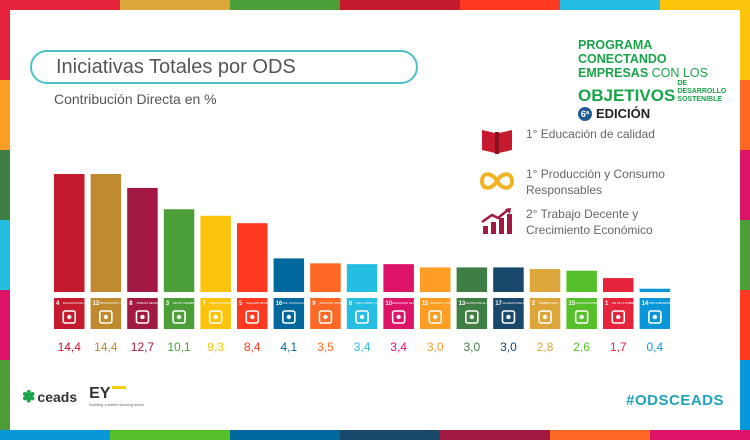 The image size is (750, 440). Describe the element at coordinates (256, 313) in the screenshot. I see `ods-tile-5: 5 IGUALDAD DE GÉNERO` at that location.